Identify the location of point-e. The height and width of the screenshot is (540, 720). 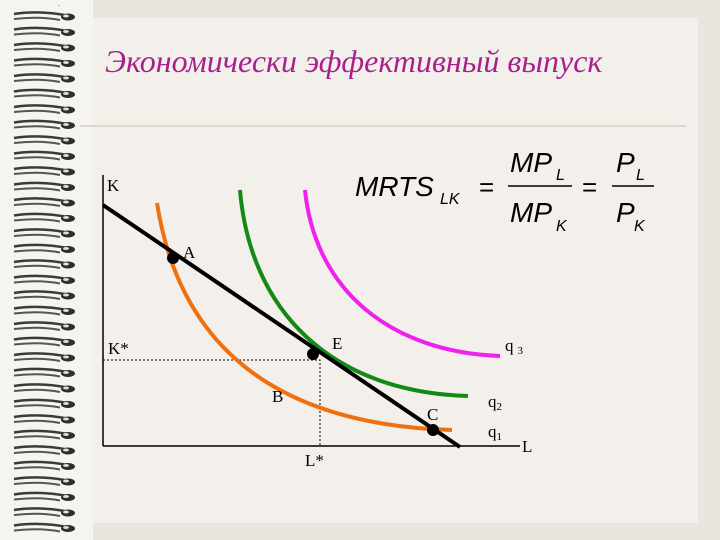
(313, 354).